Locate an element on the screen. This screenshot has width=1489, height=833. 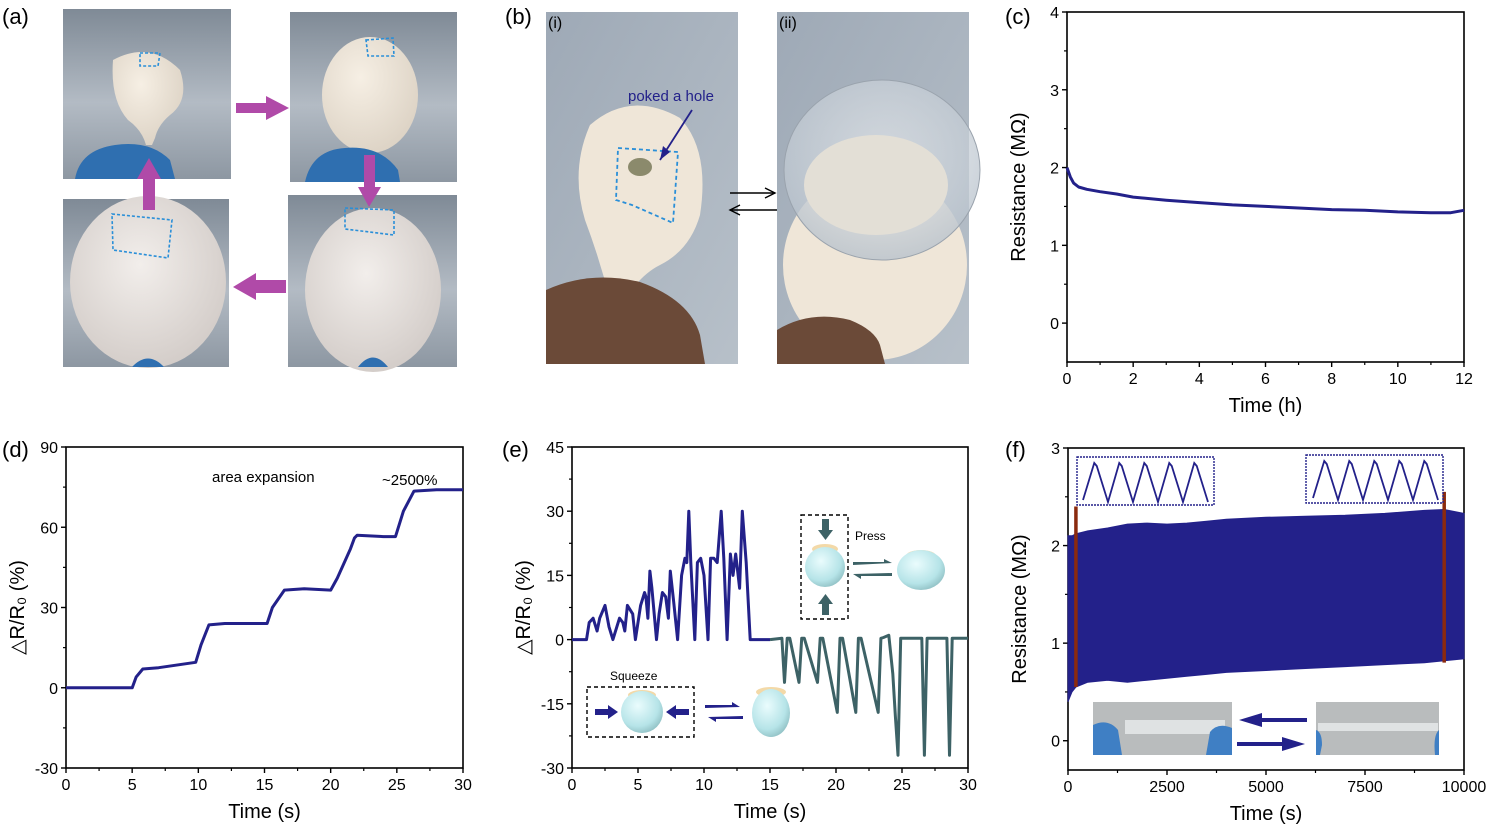
photo-balloon-large is located at coordinates (146, 282).